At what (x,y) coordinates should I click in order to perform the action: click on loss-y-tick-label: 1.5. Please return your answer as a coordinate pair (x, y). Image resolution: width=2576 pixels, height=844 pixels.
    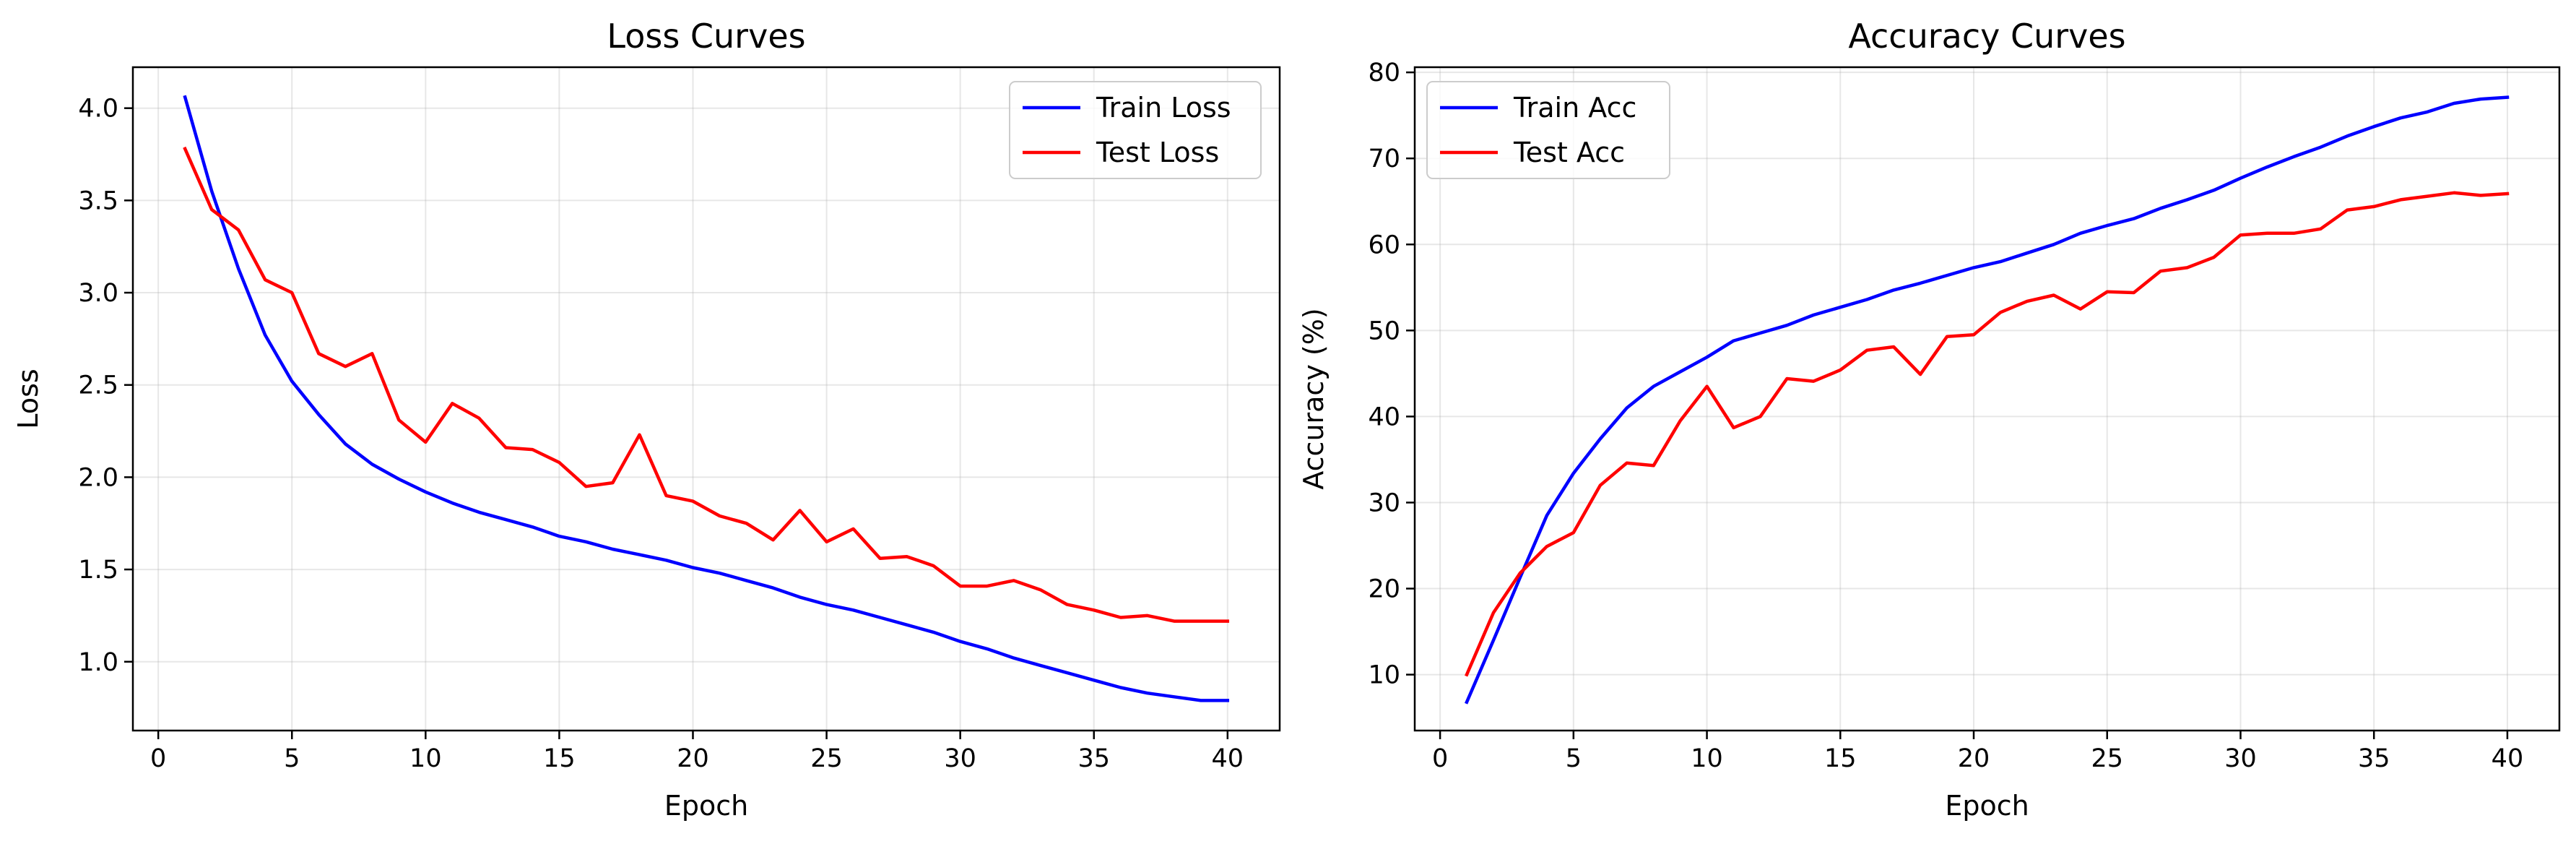
    Looking at the image, I should click on (98, 570).